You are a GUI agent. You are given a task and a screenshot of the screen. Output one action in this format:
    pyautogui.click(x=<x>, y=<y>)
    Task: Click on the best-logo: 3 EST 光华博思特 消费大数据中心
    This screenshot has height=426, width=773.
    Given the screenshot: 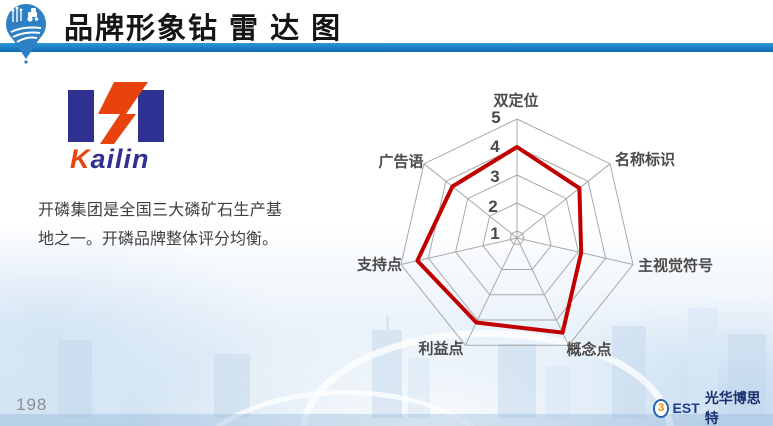 What is the action you would take?
    pyautogui.click(x=708, y=407)
    